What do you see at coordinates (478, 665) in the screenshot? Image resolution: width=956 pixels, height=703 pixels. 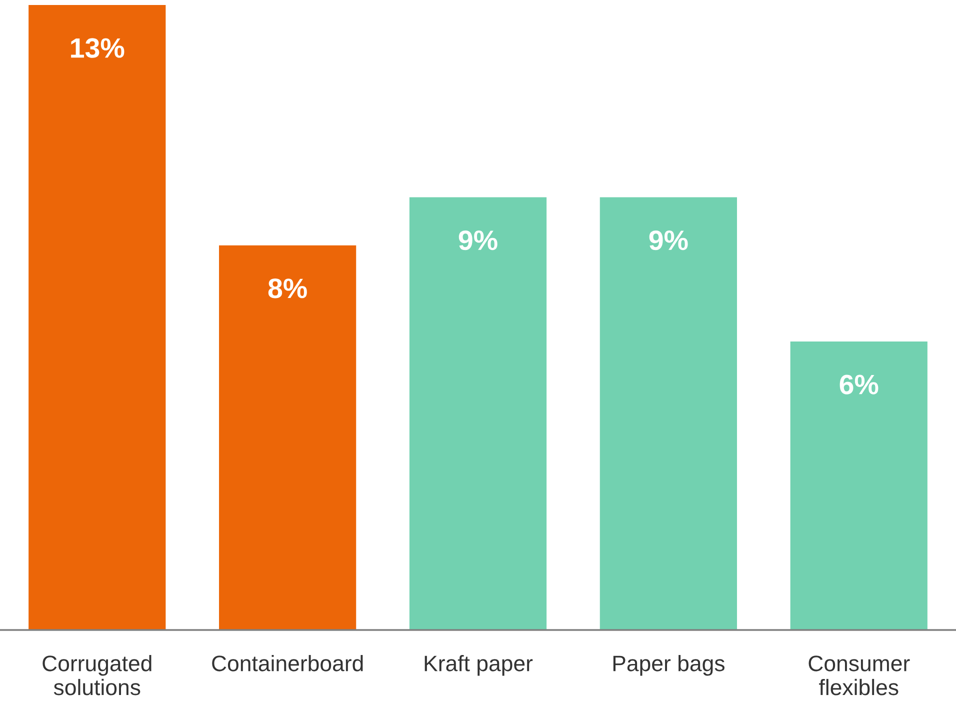 I see `x-tick-label: Kraft paper` at bounding box center [478, 665].